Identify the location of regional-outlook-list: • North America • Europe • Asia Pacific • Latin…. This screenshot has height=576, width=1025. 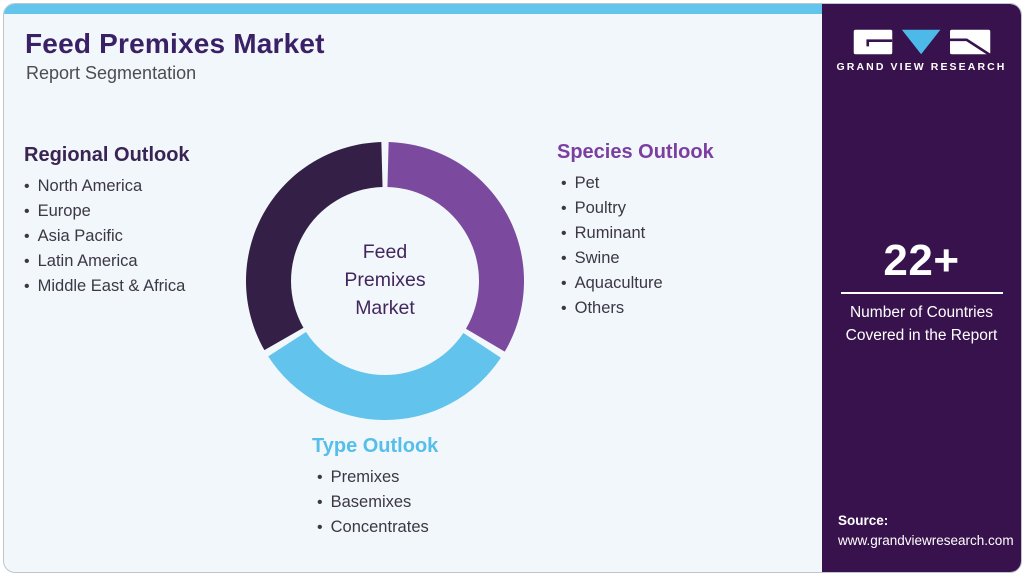
(107, 236).